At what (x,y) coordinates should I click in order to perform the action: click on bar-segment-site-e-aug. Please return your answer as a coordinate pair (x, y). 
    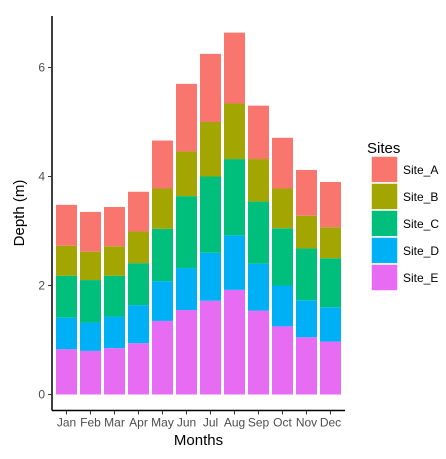
    Looking at the image, I should click on (234, 342).